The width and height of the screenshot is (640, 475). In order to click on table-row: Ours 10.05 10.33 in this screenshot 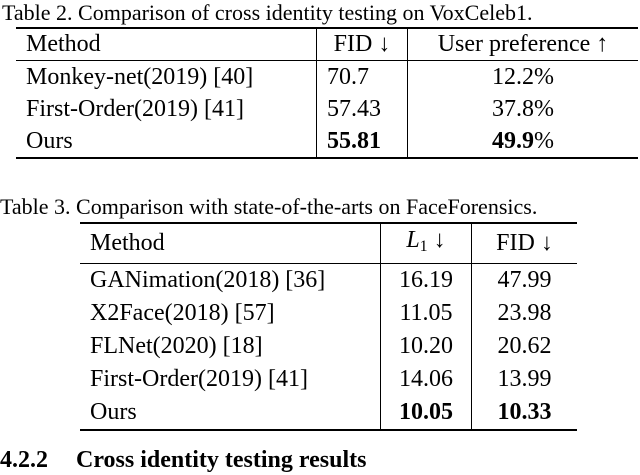, I will do `click(328, 413)`.